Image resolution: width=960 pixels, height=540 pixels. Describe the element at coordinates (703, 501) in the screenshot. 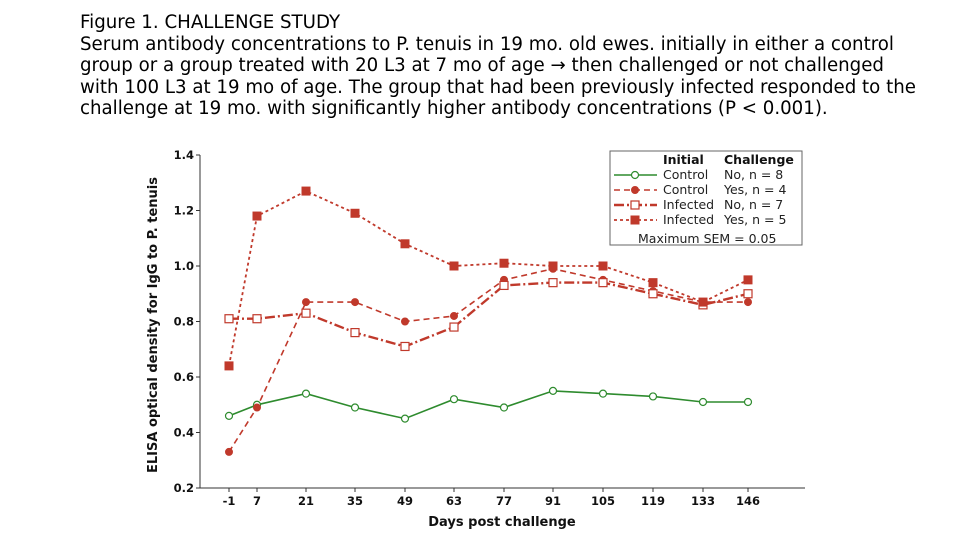

I see `x-tick-label: 133` at that location.